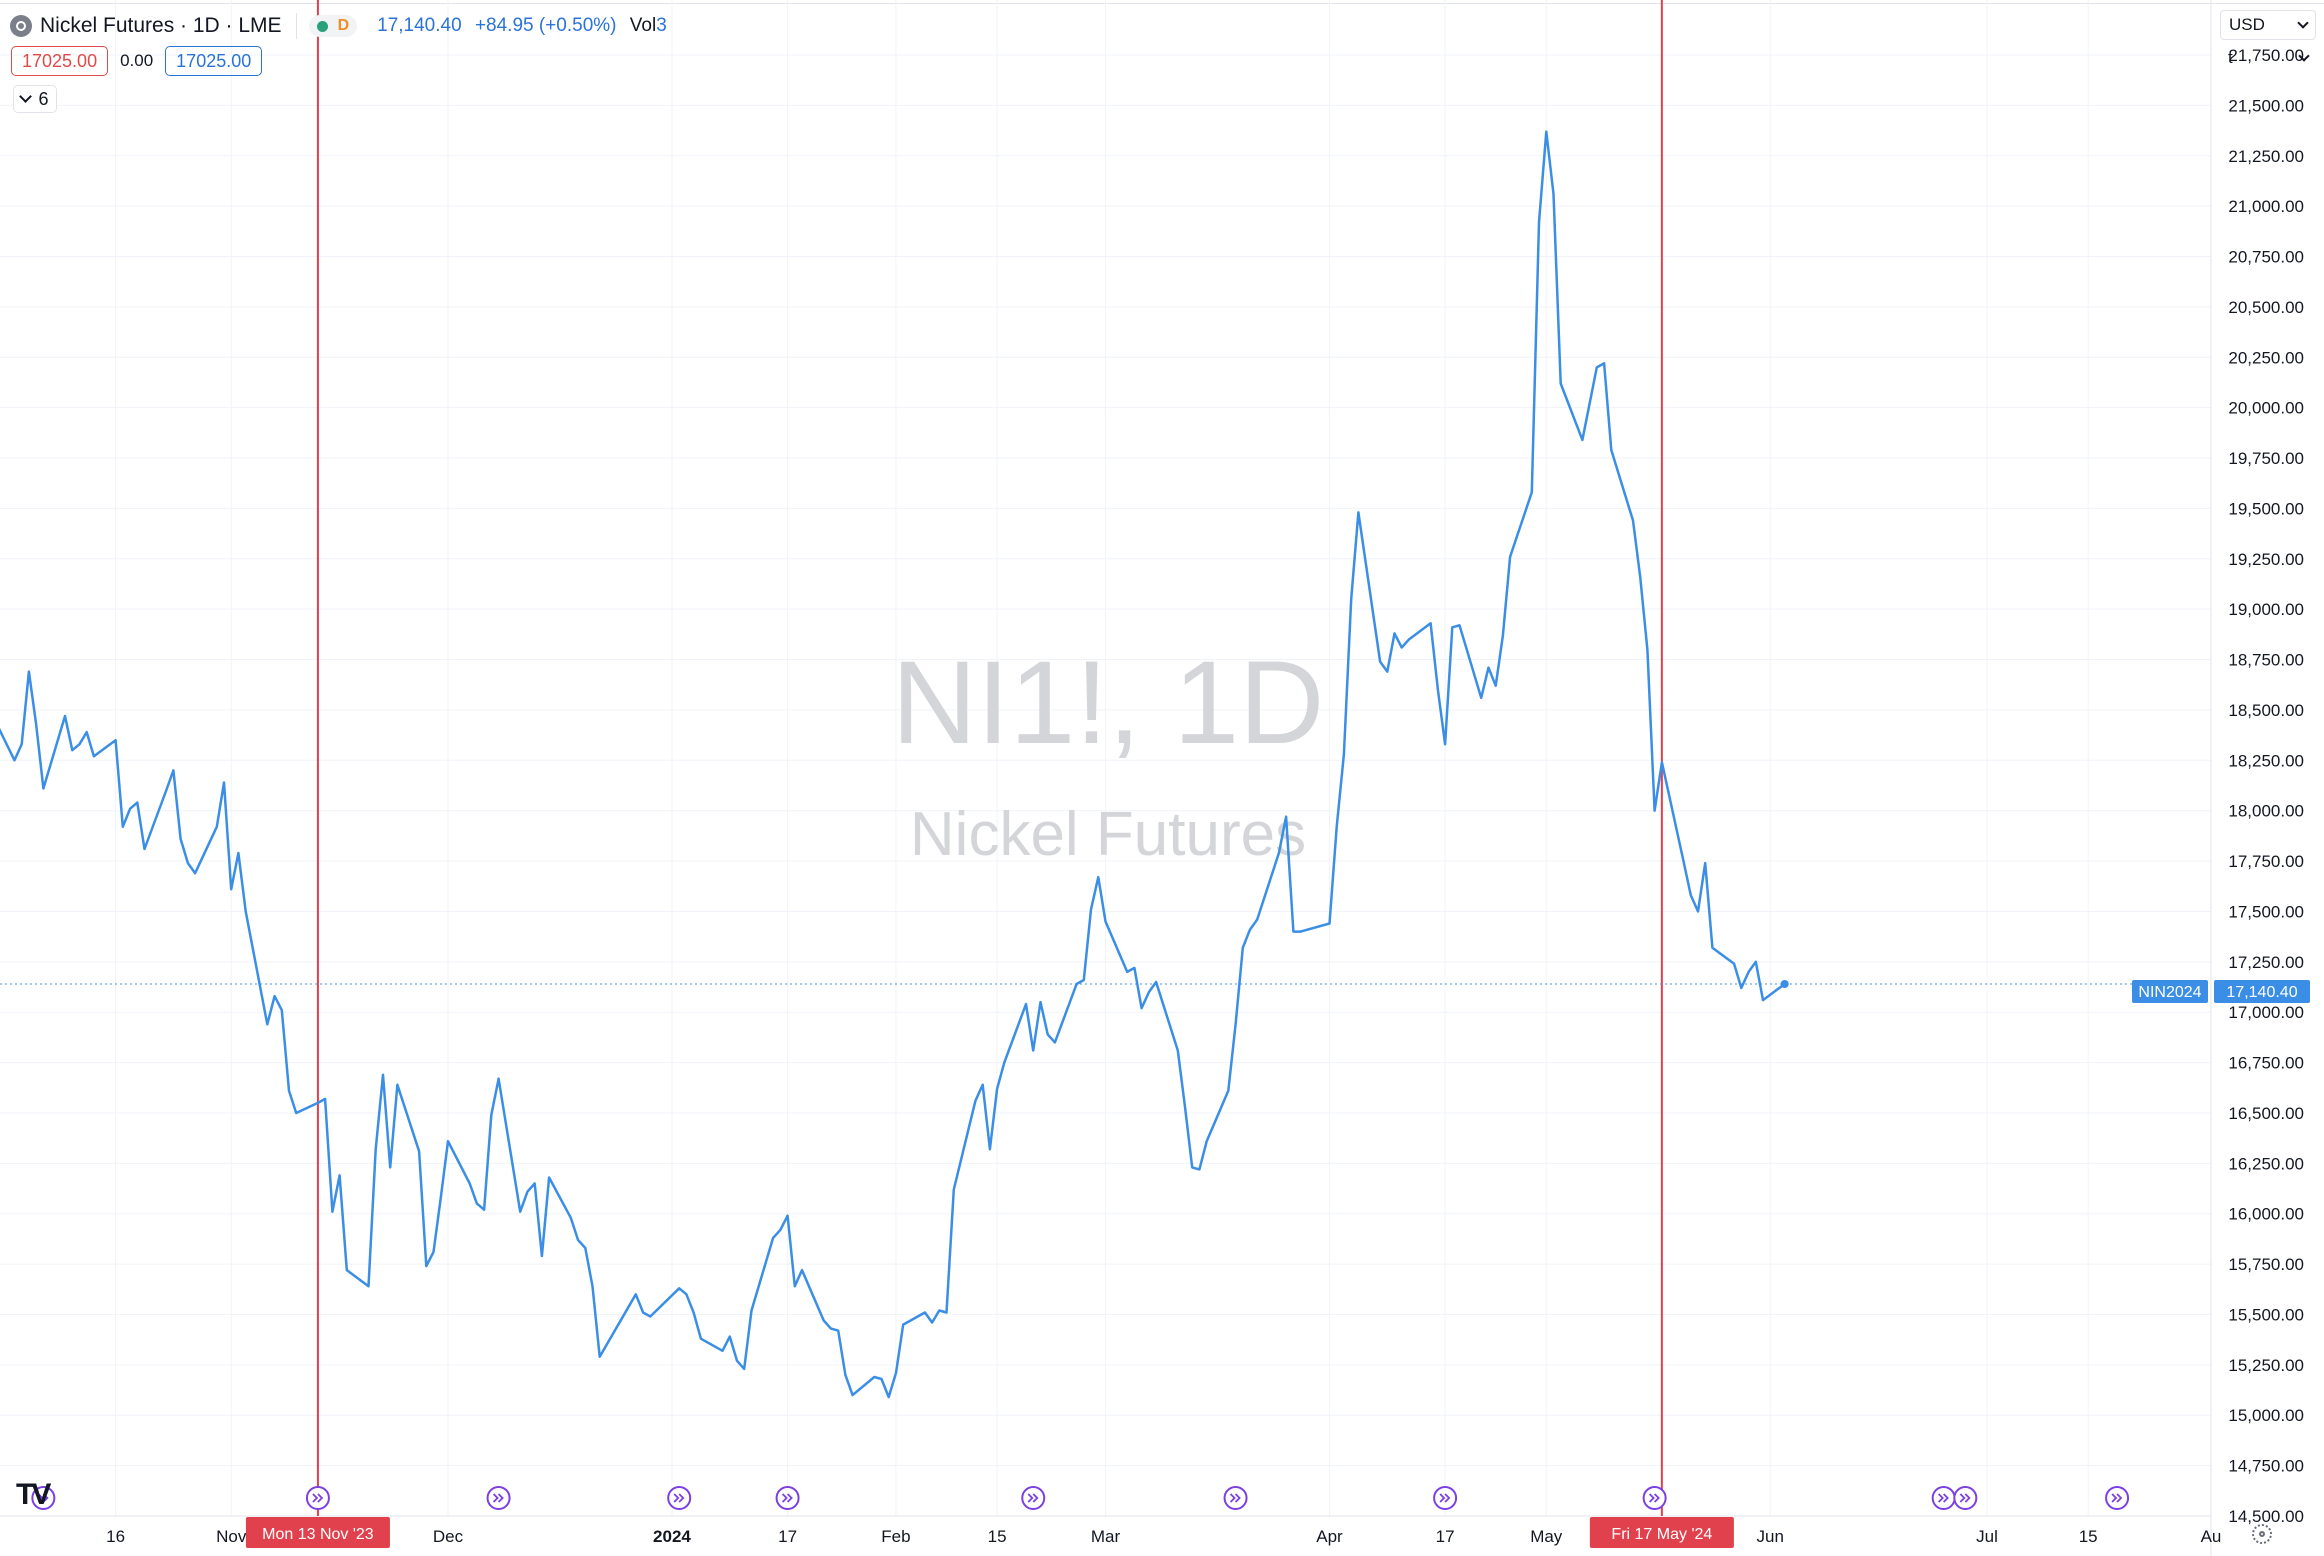 Image resolution: width=2324 pixels, height=1556 pixels. Describe the element at coordinates (2266, 508) in the screenshot. I see `price-tick-label: 19,500.00` at that location.